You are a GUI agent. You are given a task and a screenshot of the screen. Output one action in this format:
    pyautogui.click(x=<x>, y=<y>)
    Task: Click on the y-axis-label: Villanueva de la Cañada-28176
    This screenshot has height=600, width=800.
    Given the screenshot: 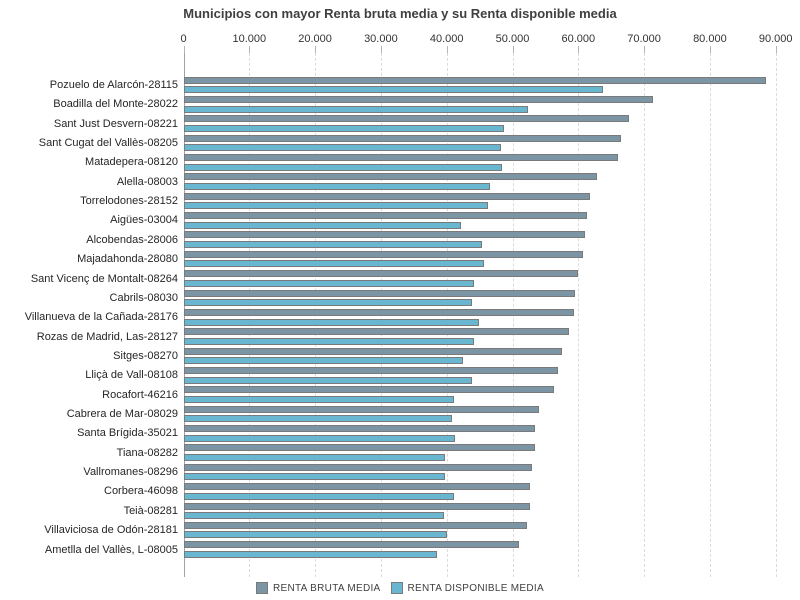 What is the action you would take?
    pyautogui.click(x=101, y=317)
    